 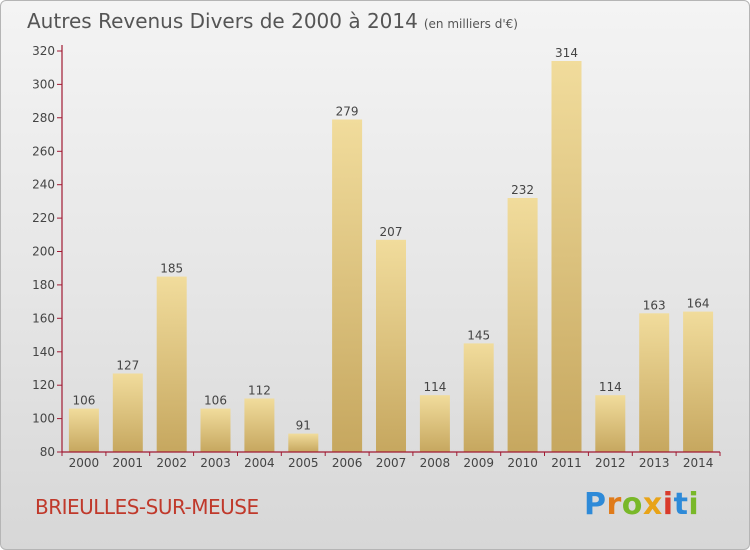 What do you see at coordinates (171, 269) in the screenshot?
I see `data-label: 185` at bounding box center [171, 269].